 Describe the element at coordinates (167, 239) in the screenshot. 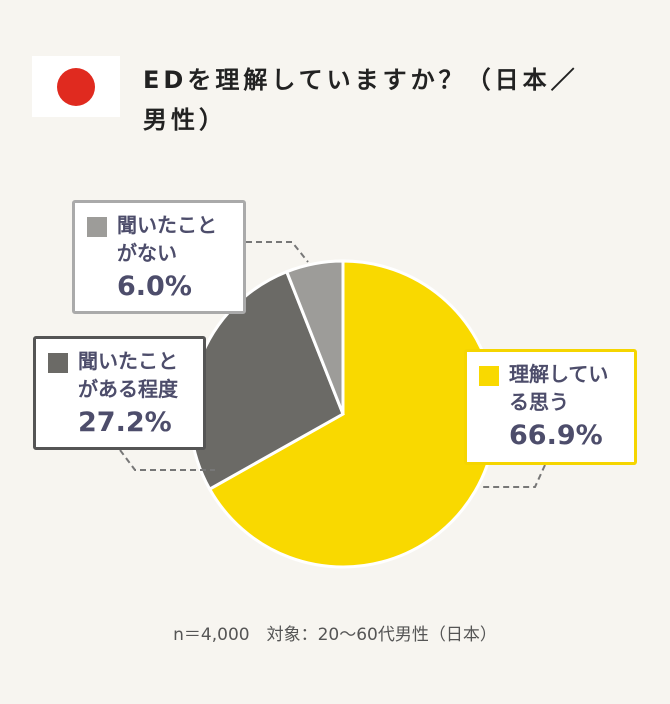

I see `legend-label: 聞いたことがない` at that location.